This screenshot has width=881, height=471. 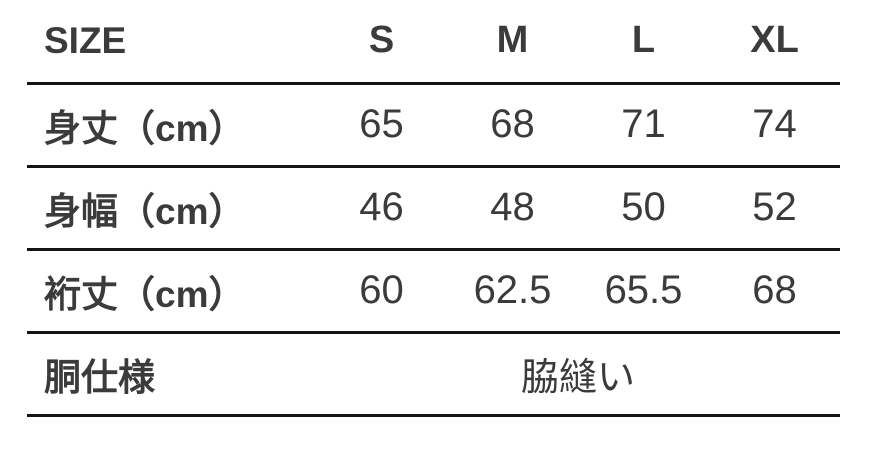 I want to click on row-label-body-spec: 胴仕様, so click(x=171, y=374).